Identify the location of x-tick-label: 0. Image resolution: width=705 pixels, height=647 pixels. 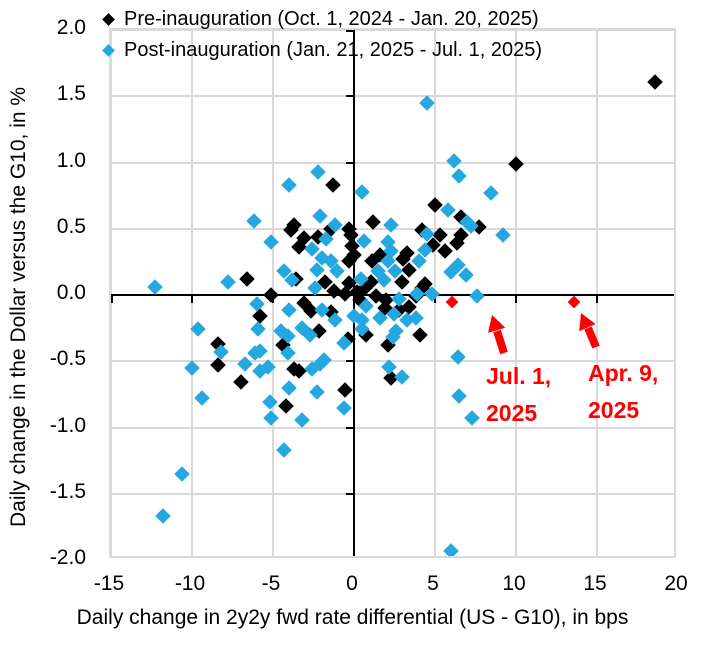
(352, 583).